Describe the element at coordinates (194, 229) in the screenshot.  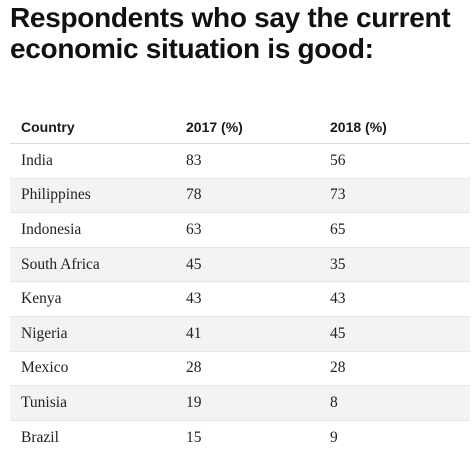
I see `value-2017-cell: 63` at that location.